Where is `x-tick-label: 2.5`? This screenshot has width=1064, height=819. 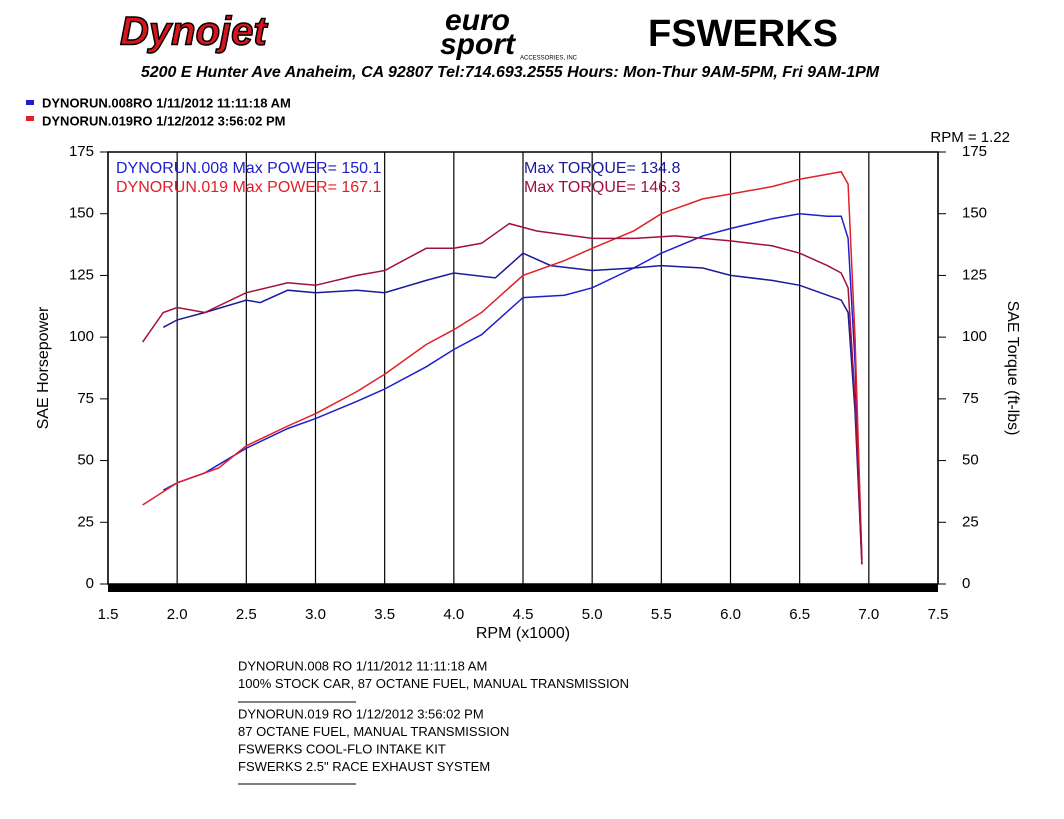 x-tick-label: 2.5 is located at coordinates (246, 614).